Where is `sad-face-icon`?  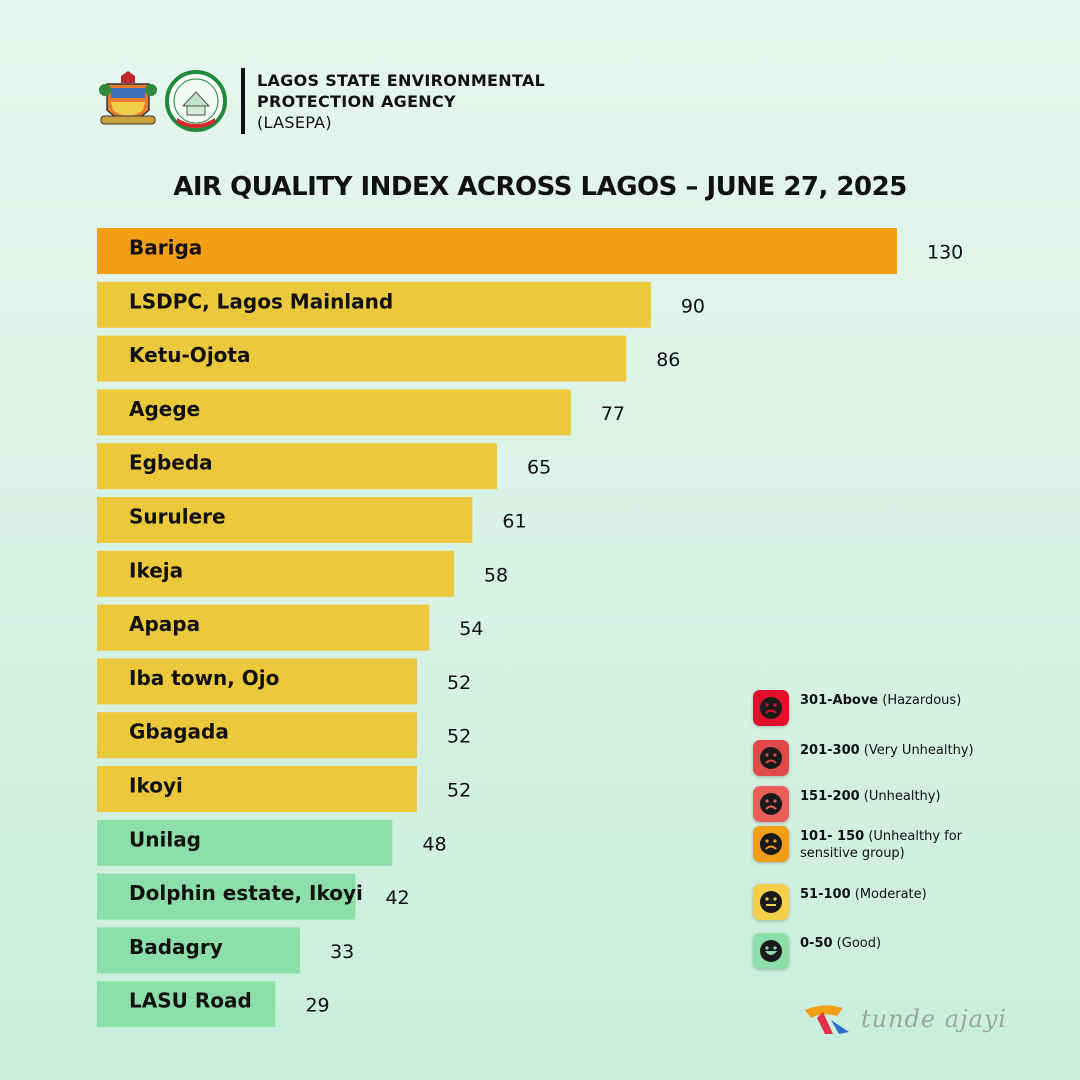
sad-face-icon is located at coordinates (771, 758).